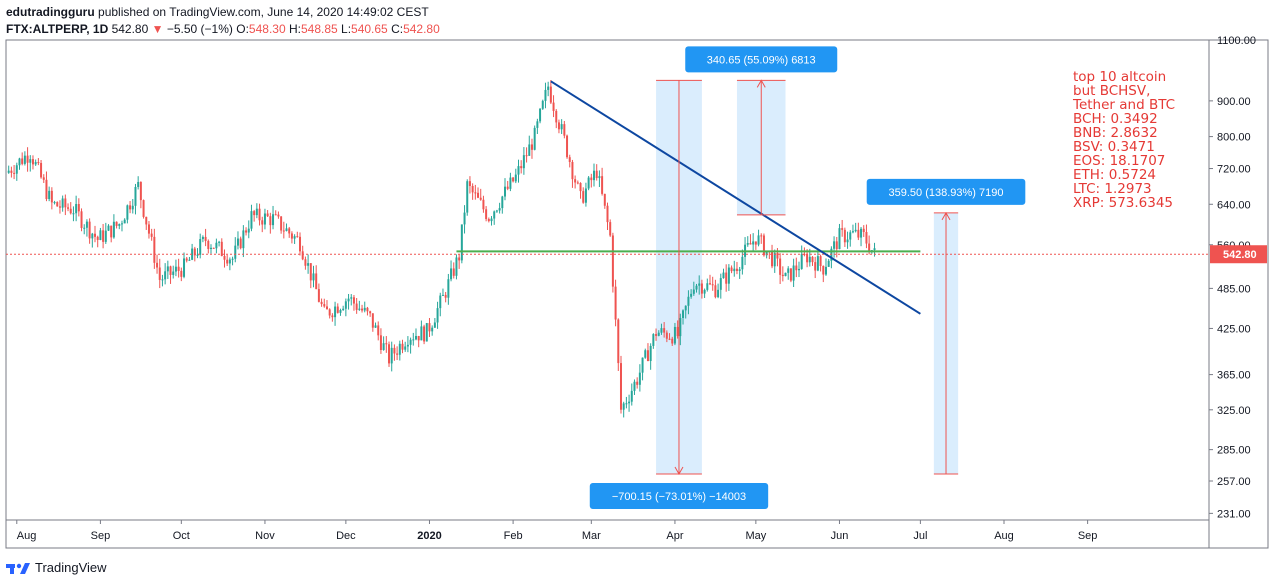 The height and width of the screenshot is (586, 1274). I want to click on x-tick-label: May, so click(755, 536).